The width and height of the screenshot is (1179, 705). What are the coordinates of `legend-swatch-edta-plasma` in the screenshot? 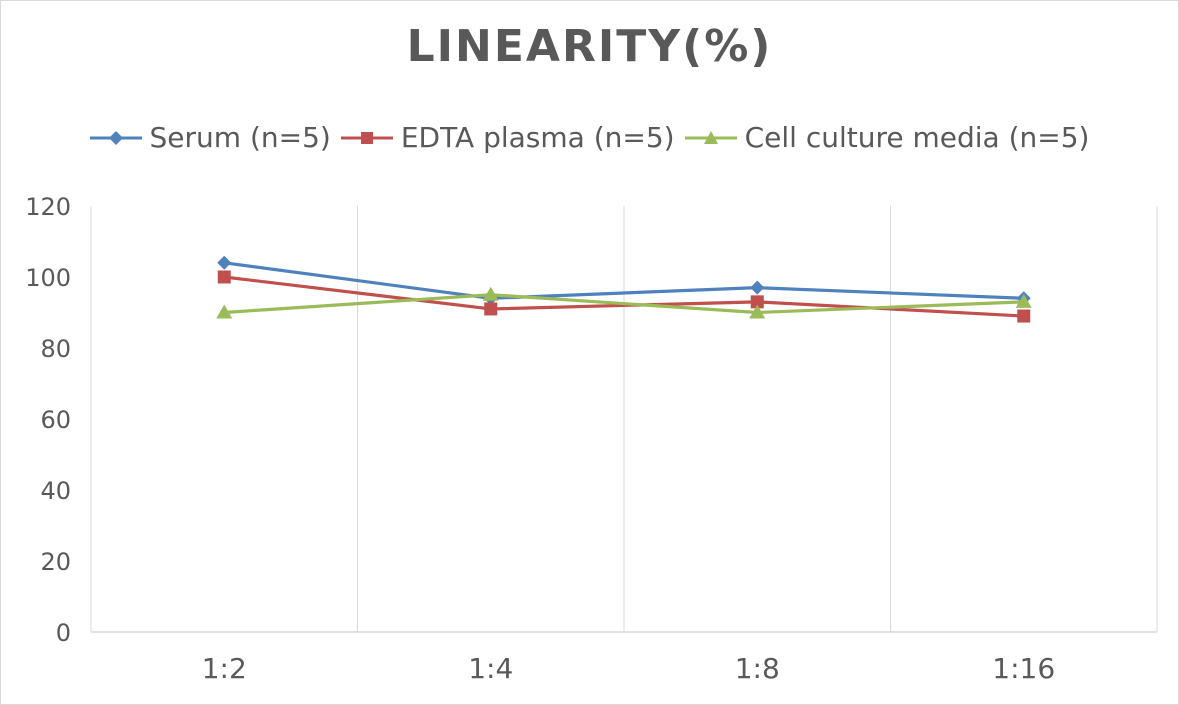 It's located at (366, 137).